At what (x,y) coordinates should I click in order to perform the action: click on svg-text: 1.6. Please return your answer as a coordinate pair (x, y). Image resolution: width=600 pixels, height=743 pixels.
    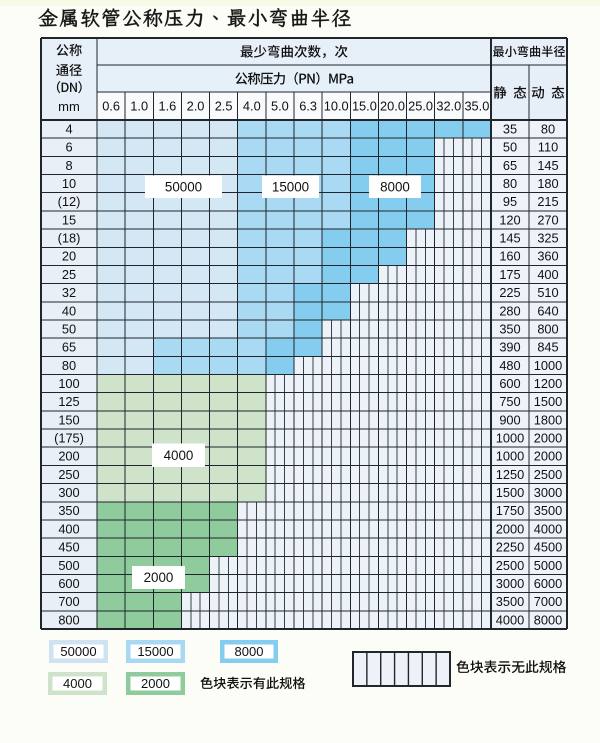
    Looking at the image, I should click on (168, 106).